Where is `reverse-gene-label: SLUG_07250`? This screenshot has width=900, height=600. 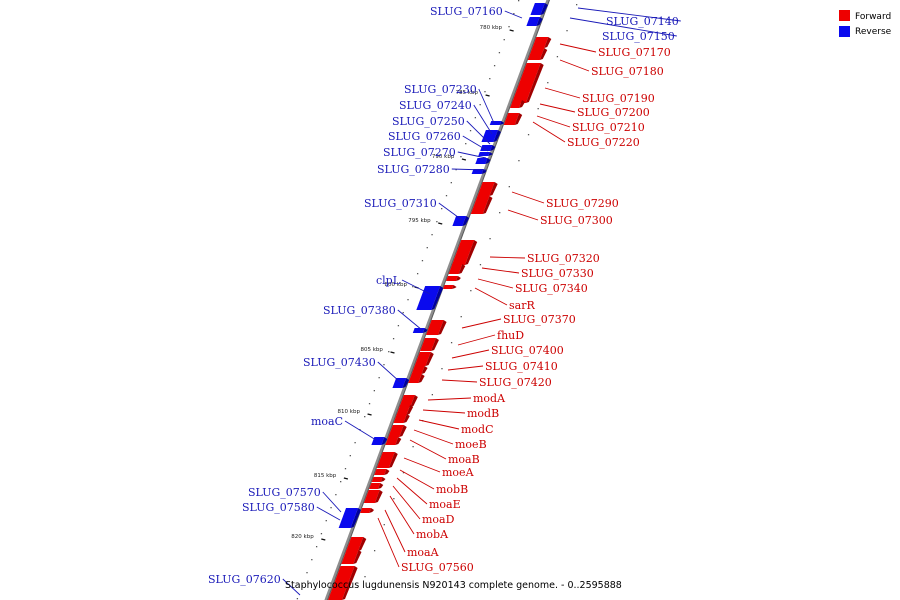
reverse-gene-label: SLUG_07250 is located at coordinates (441, 130).